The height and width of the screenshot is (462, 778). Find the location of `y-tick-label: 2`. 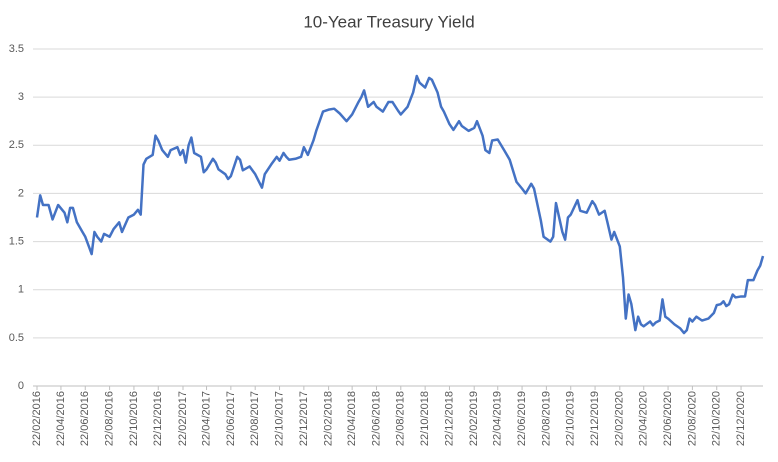

y-tick-label: 2 is located at coordinates (21, 193).